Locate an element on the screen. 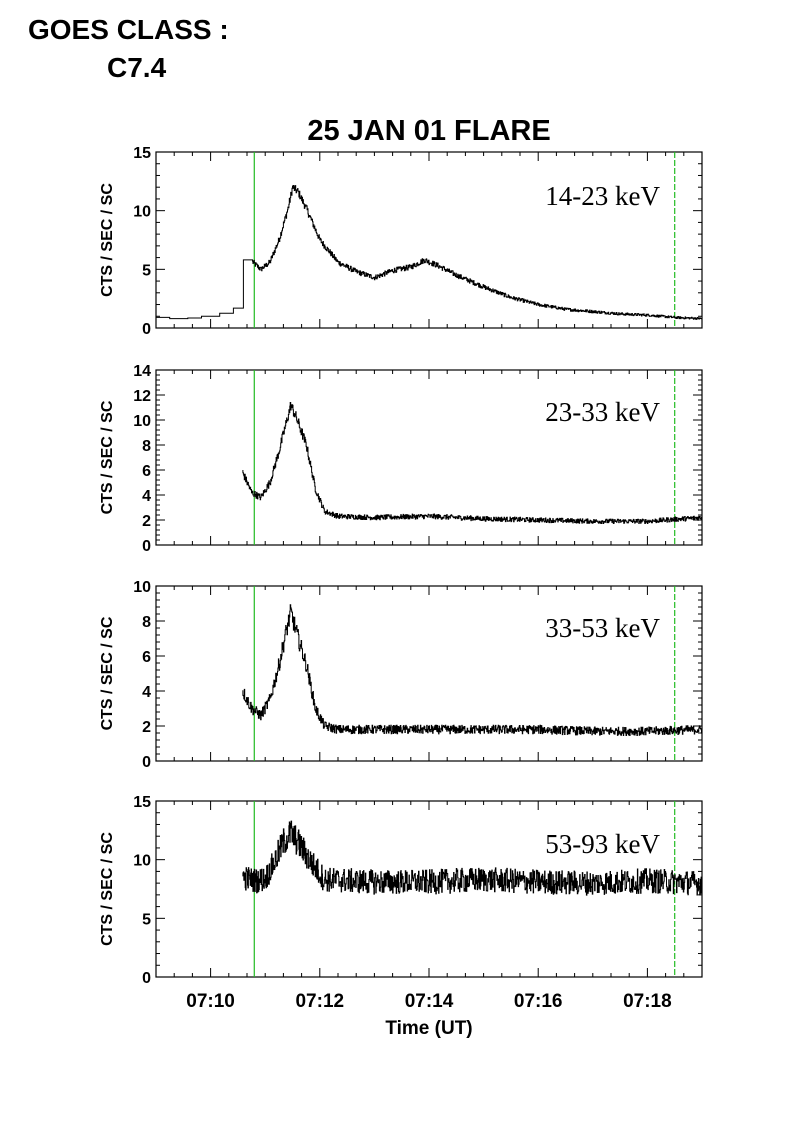 Image resolution: width=790 pixels, height=1123 pixels. goes-class-value: C7.4 is located at coordinates (137, 67).